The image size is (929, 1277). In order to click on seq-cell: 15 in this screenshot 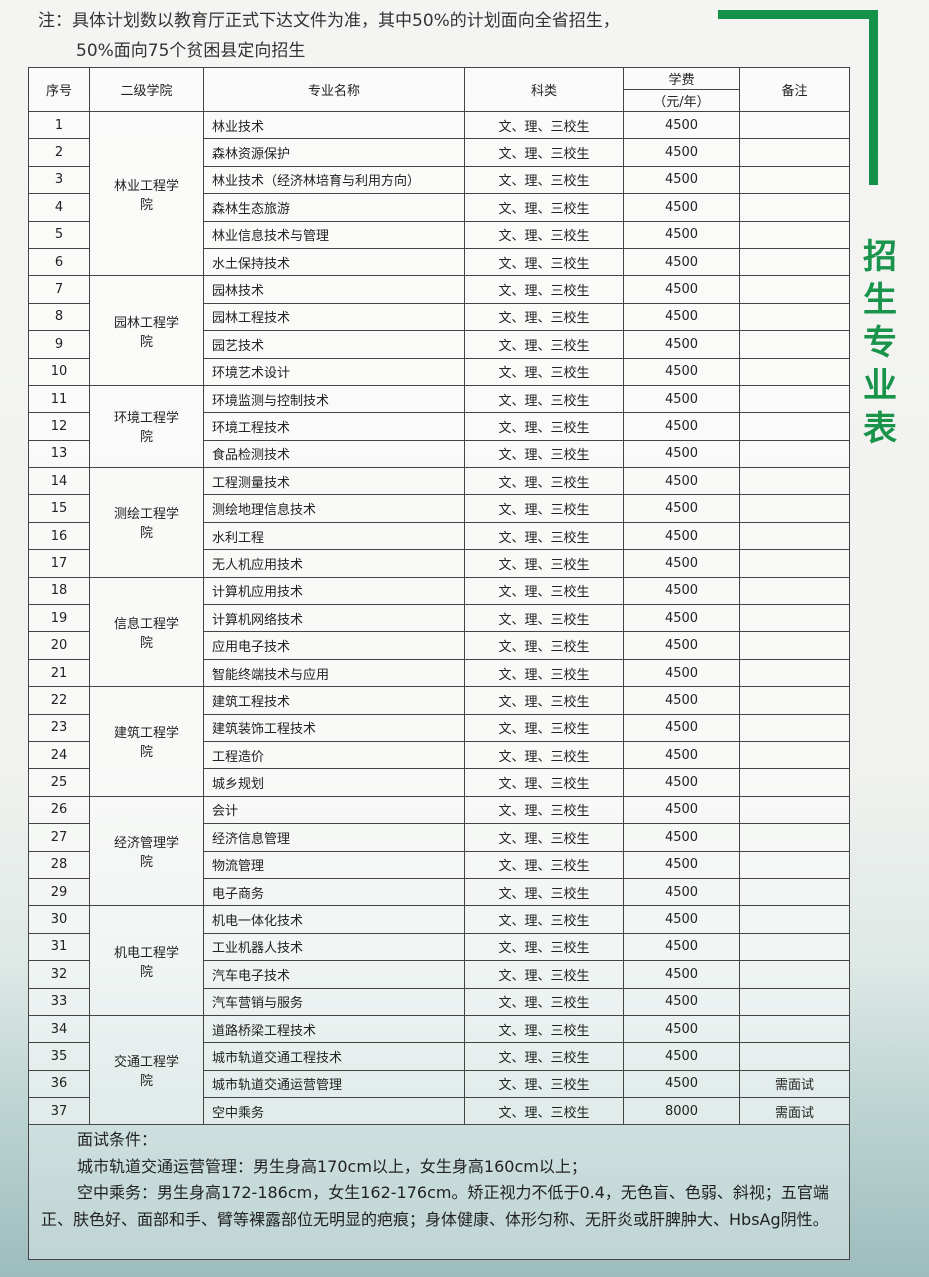, I will do `click(59, 508)`.